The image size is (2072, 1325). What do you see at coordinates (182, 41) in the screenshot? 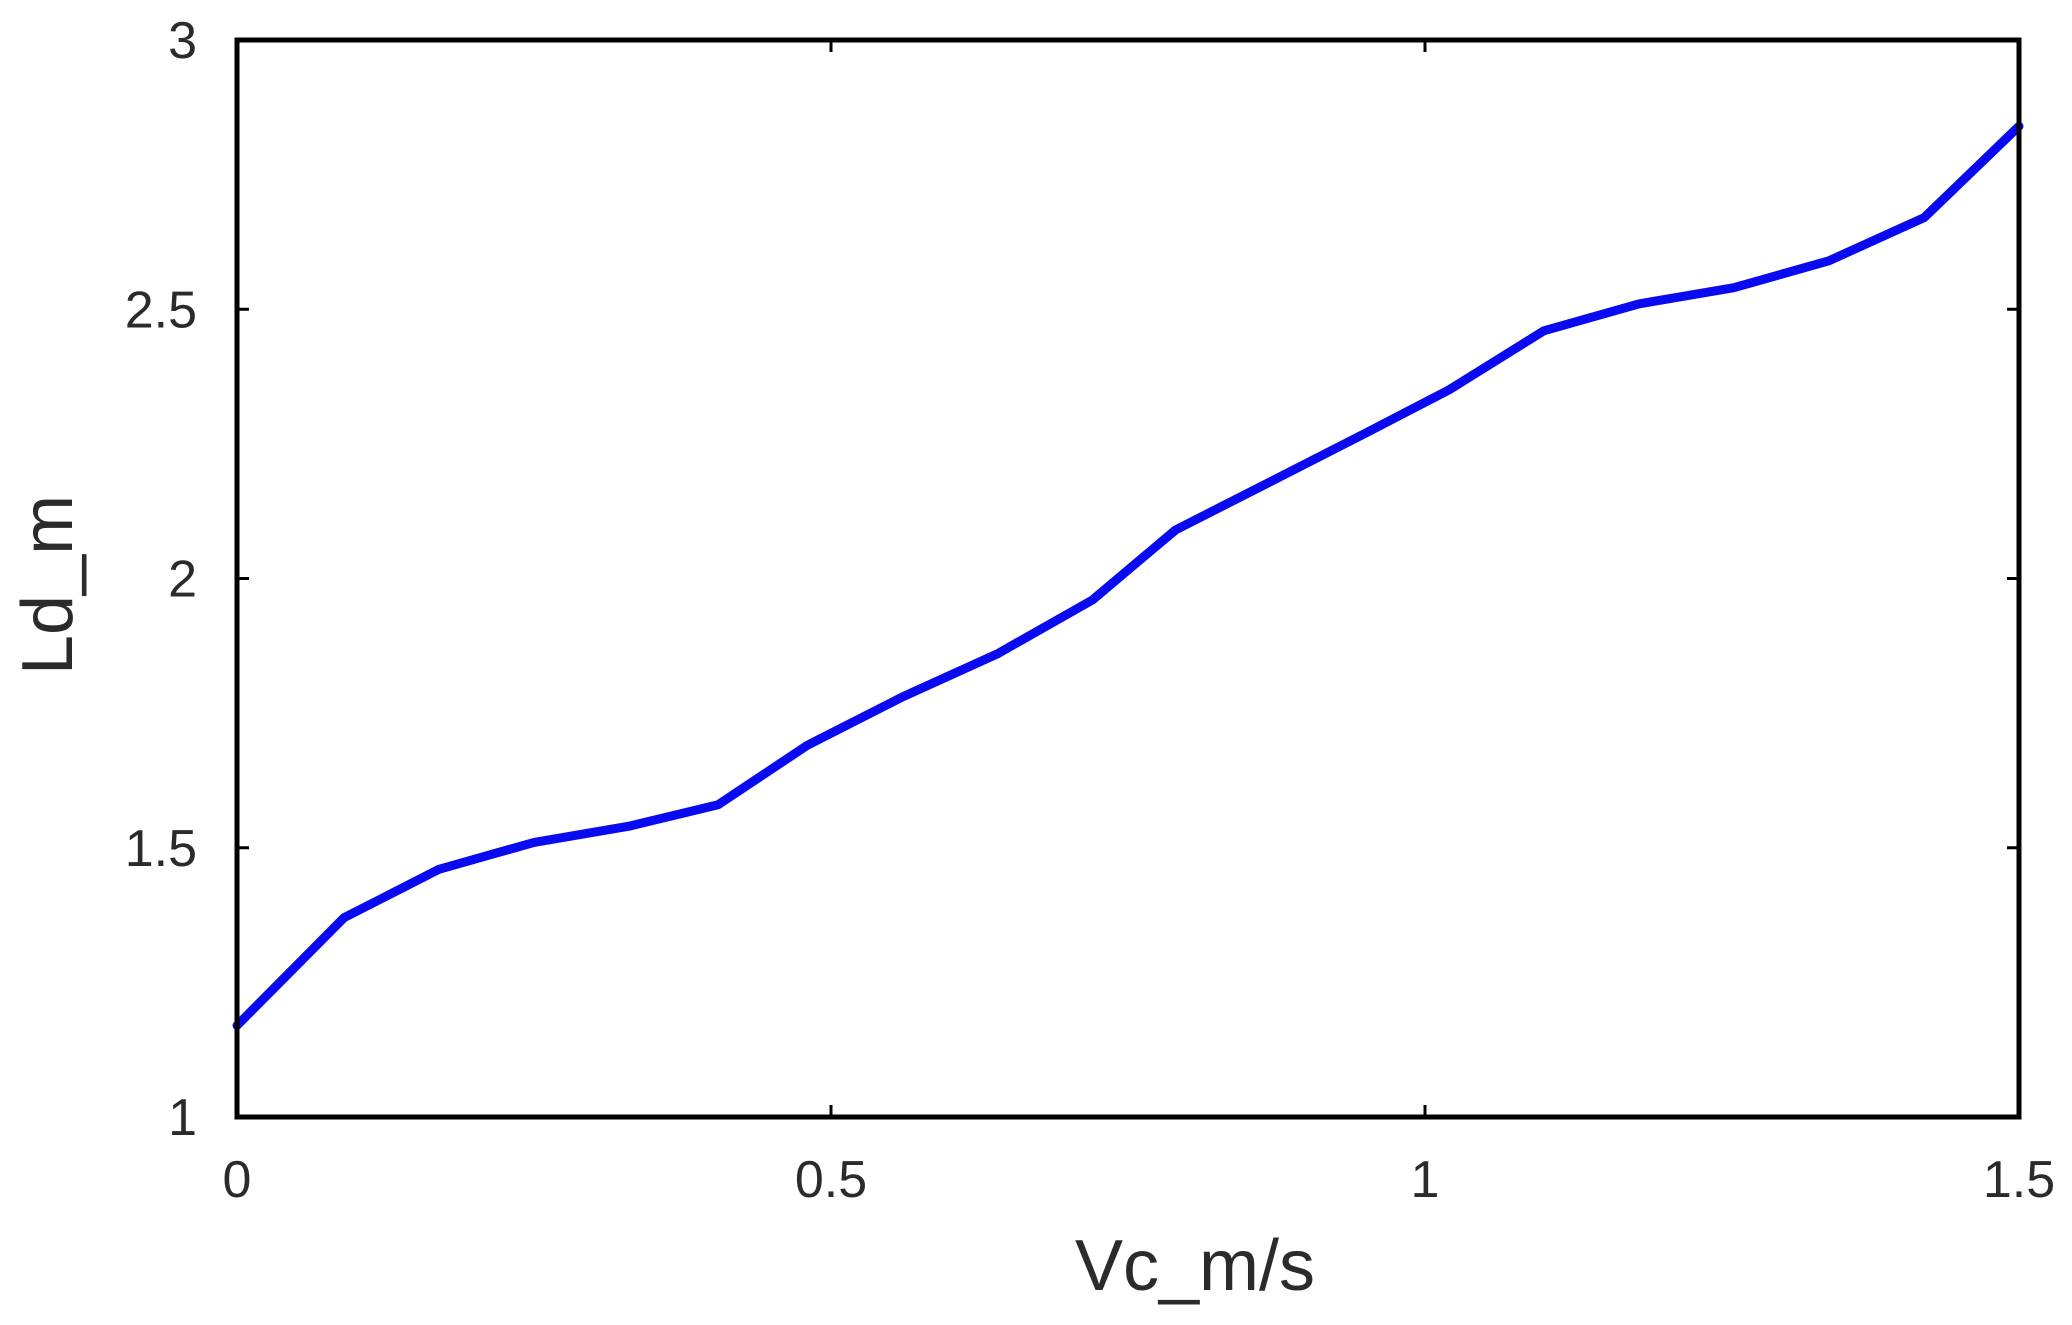
I see `y-tick-label: 3` at bounding box center [182, 41].